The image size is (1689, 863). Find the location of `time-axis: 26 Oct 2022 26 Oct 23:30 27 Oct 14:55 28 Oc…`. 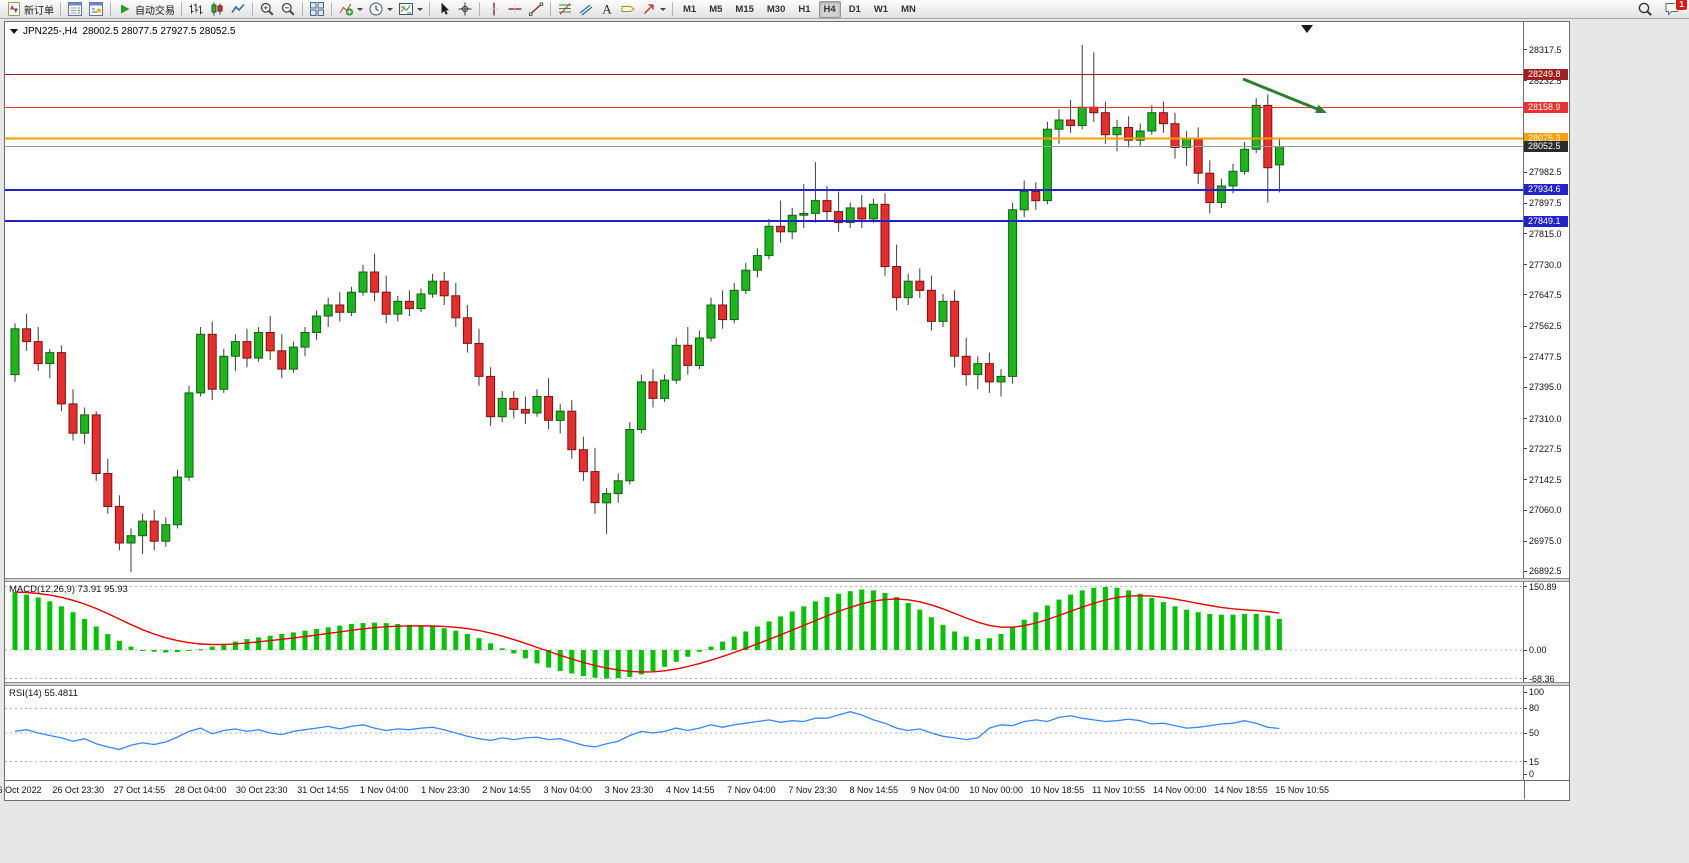

time-axis: 26 Oct 2022 26 Oct 23:30 27 Oct 14:55 28 Oc… is located at coordinates (762, 790).